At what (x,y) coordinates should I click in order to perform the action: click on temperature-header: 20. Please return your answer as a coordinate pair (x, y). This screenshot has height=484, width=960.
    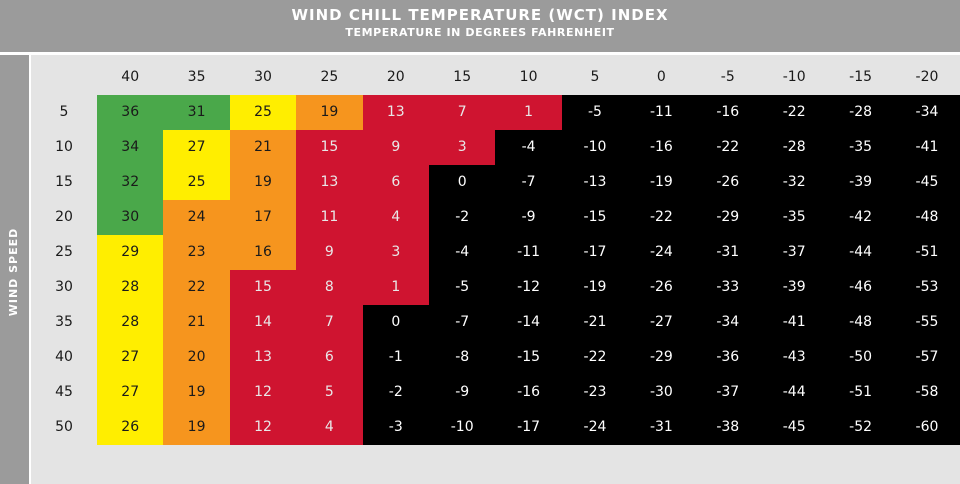
    Looking at the image, I should click on (395, 77).